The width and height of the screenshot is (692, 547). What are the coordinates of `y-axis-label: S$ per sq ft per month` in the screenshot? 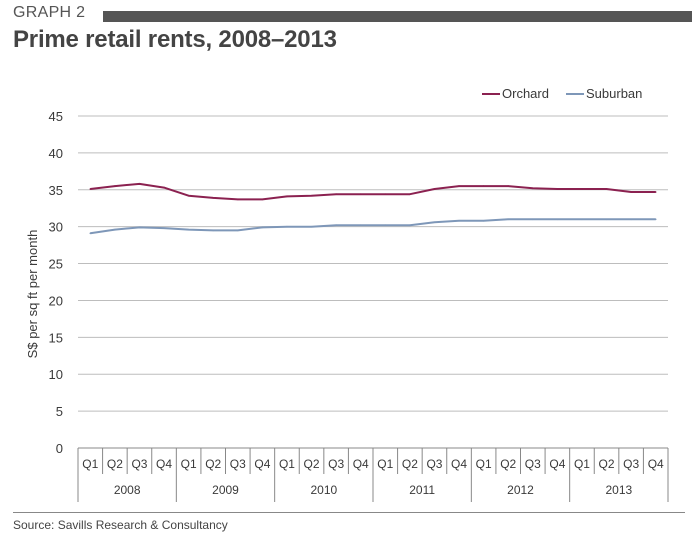 It's located at (32, 294).